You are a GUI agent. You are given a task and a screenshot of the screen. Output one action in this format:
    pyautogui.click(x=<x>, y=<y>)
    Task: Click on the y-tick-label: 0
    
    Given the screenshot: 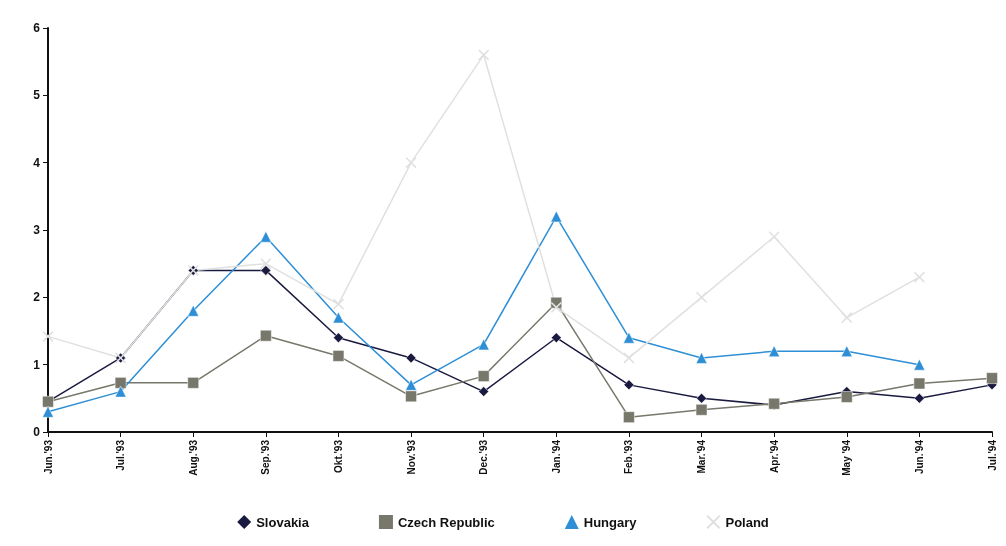 What is the action you would take?
    pyautogui.click(x=37, y=432)
    